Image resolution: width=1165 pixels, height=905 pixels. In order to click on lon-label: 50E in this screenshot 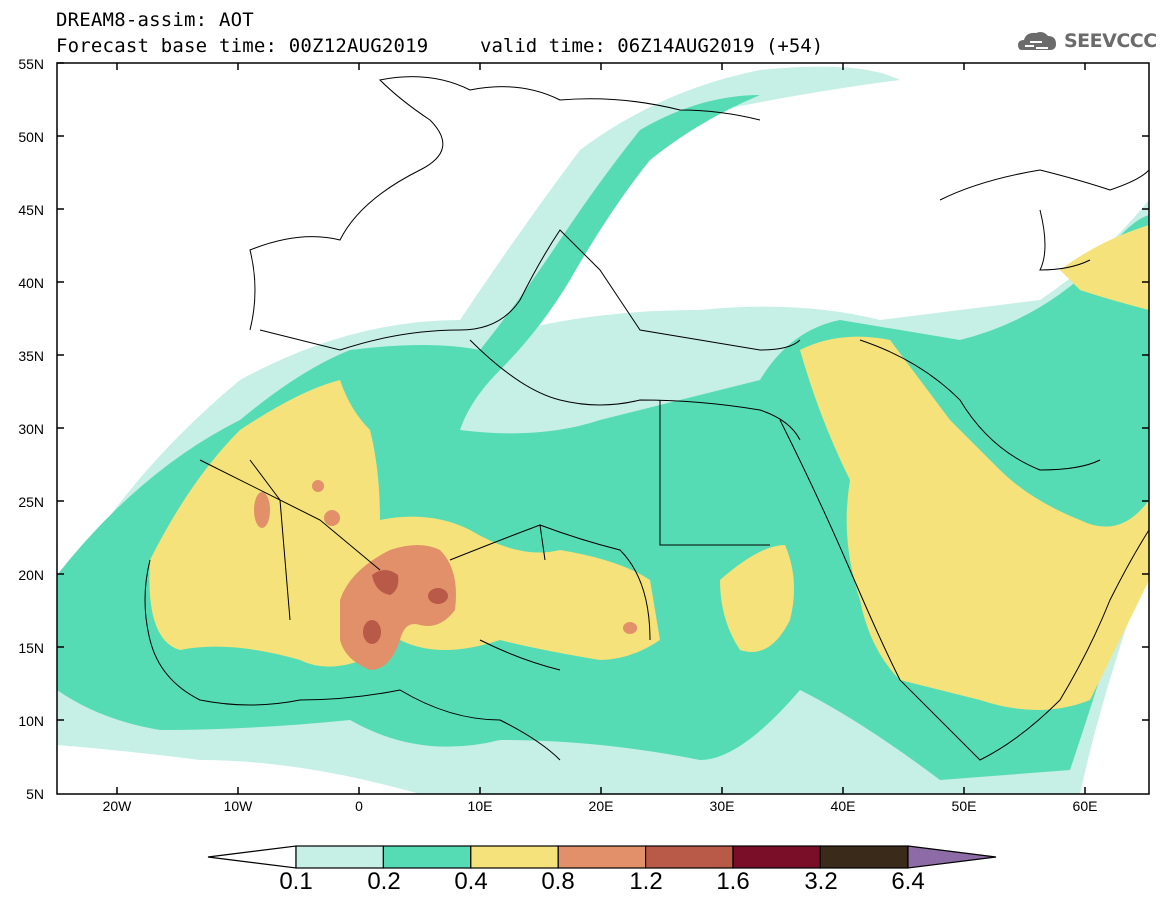, I will do `click(964, 806)`.